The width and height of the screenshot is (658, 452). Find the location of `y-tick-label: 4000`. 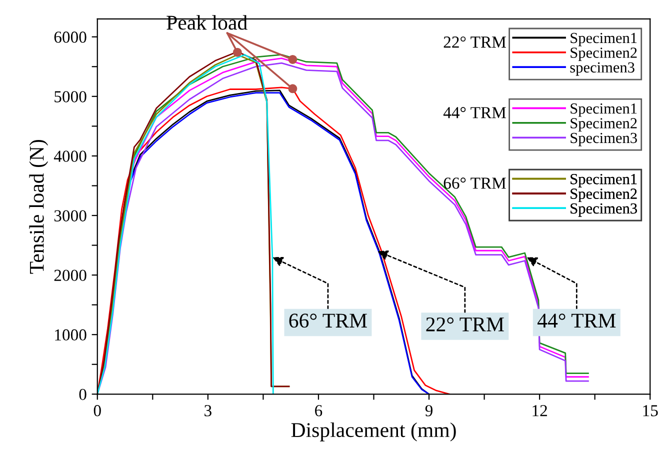

y-tick-label: 4000 is located at coordinates (70, 156).